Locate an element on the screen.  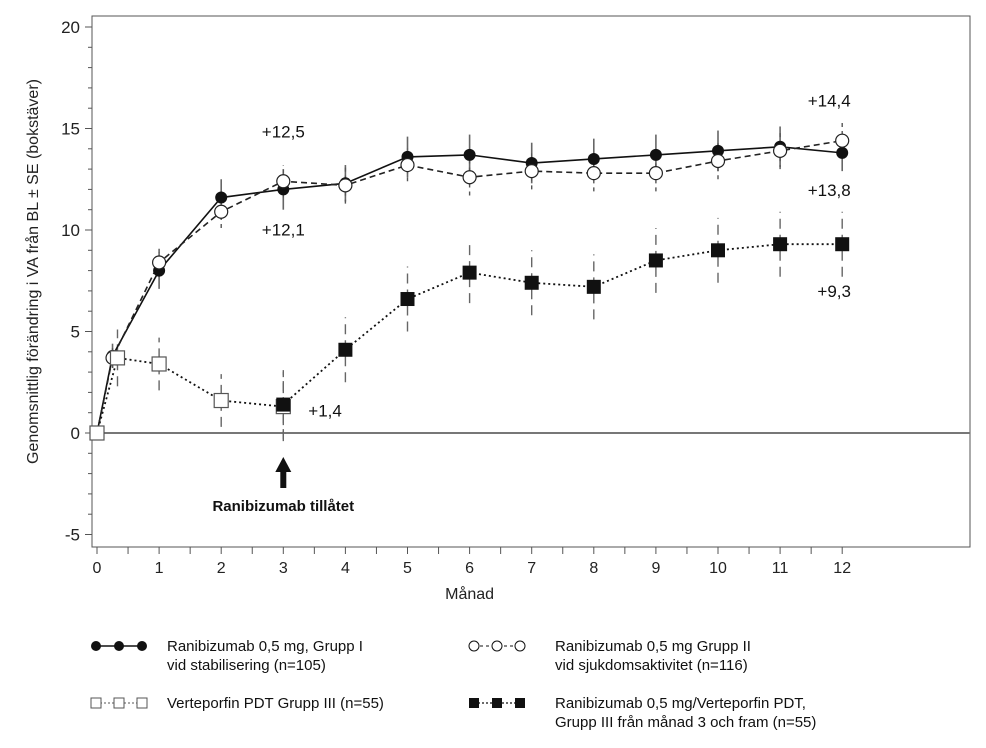
data-label: +12,5 is located at coordinates (283, 131).